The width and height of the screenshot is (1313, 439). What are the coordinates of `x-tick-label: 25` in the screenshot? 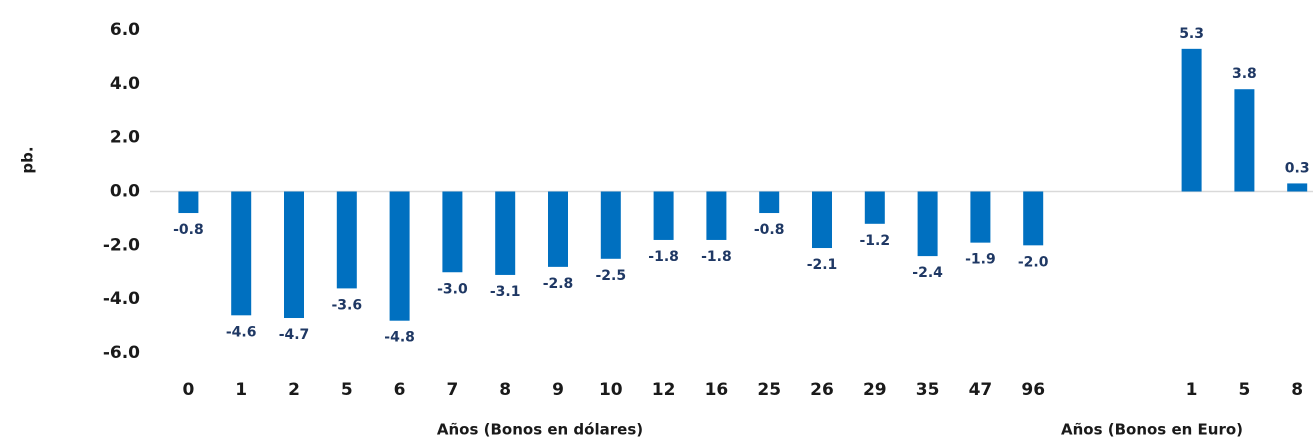 It's located at (769, 390).